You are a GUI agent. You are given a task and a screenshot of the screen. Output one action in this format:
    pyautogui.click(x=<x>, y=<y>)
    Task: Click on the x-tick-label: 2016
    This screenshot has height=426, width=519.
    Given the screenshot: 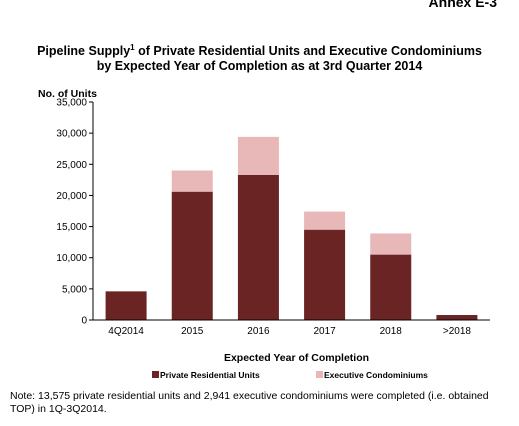 What is the action you would take?
    pyautogui.click(x=258, y=331)
    